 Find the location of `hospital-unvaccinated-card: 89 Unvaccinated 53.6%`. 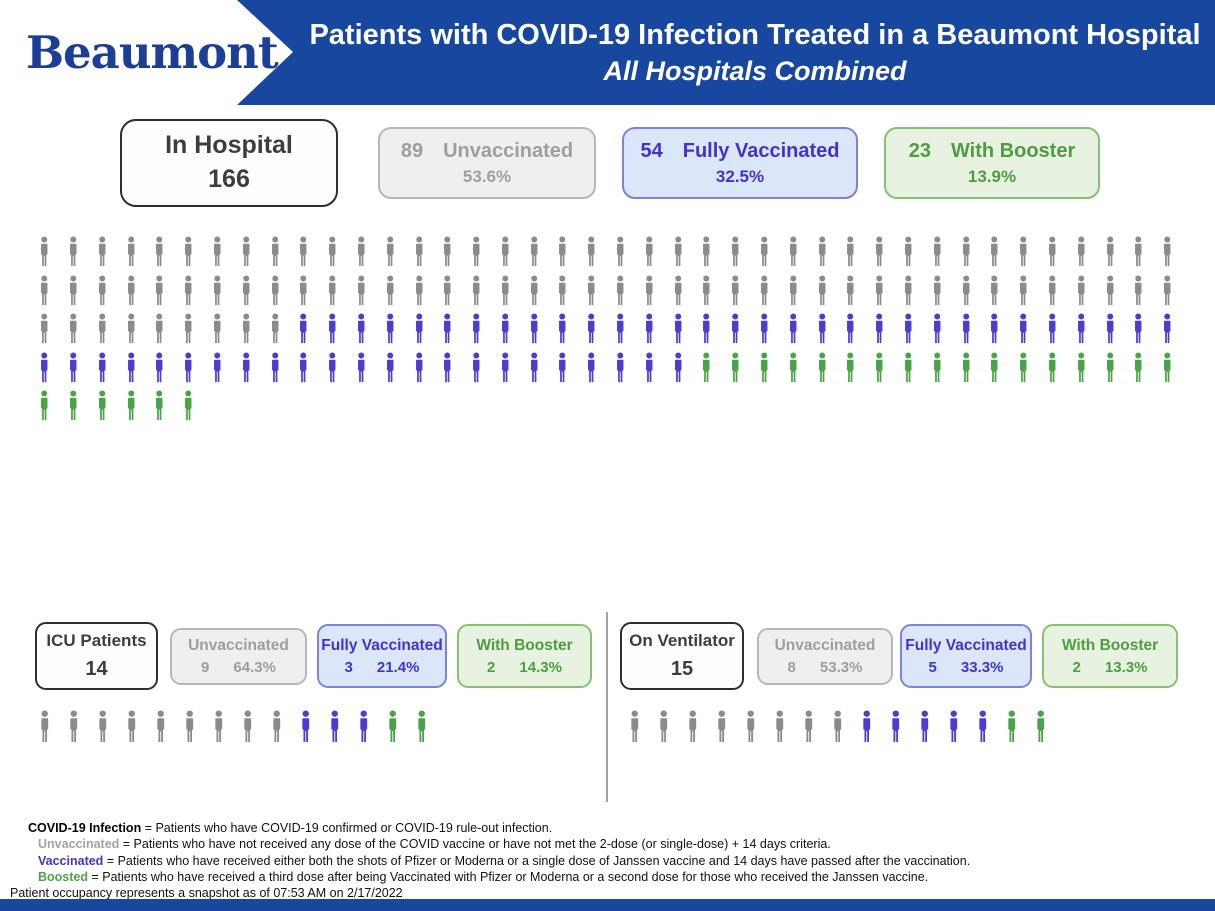

hospital-unvaccinated-card: 89 Unvaccinated 53.6% is located at coordinates (487, 163).